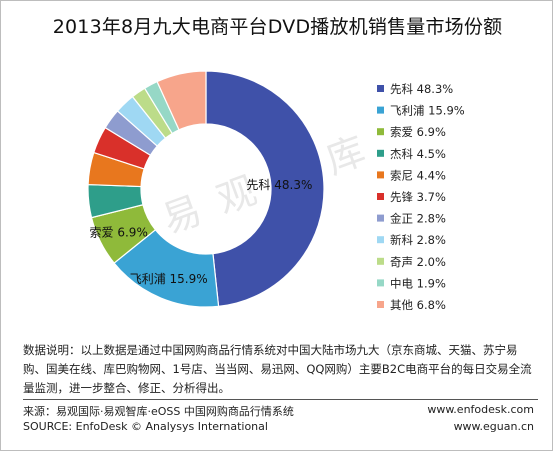  I want to click on legend-entry-先科: 先科 48.3%, so click(421, 89).